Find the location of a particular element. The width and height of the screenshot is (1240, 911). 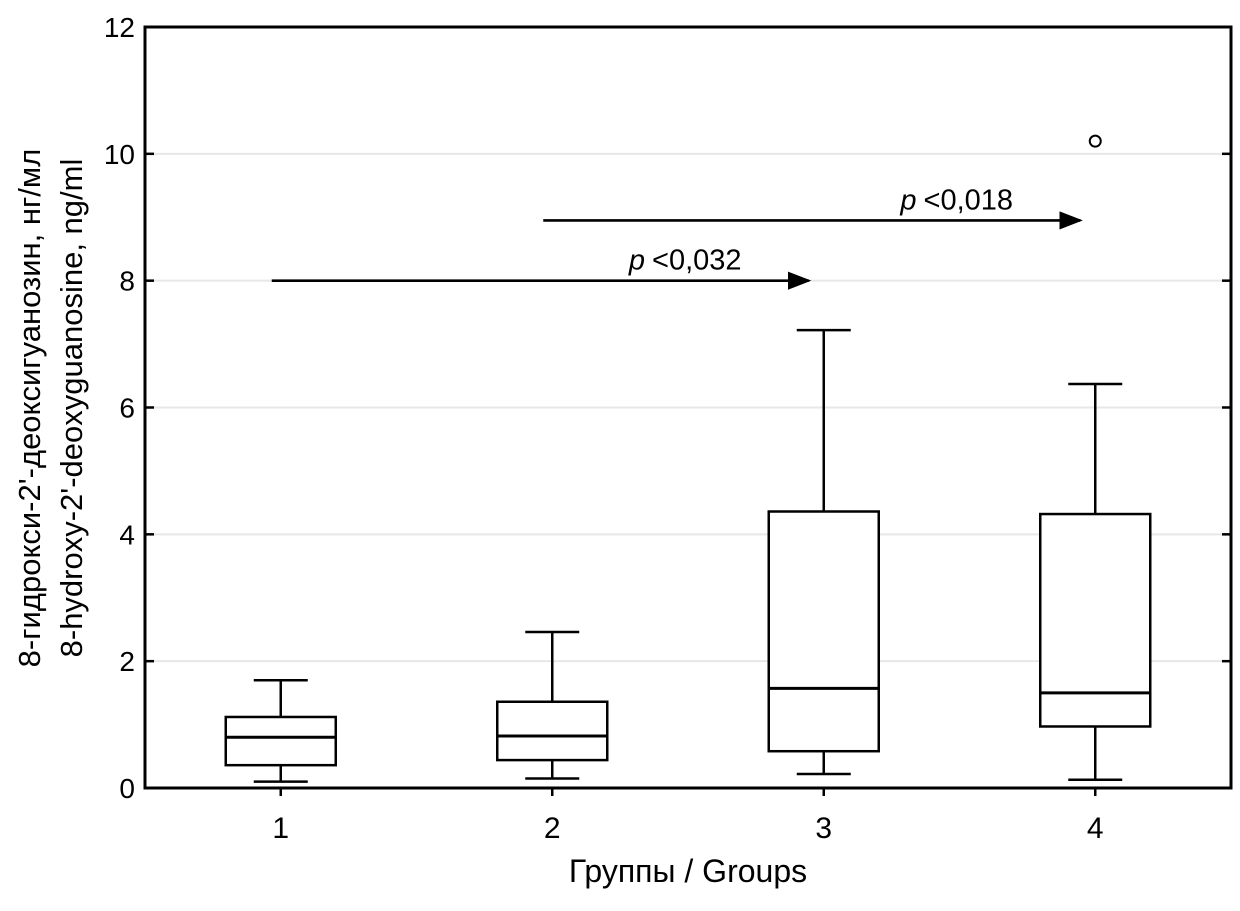

x-tick-label: 2 is located at coordinates (552, 828).